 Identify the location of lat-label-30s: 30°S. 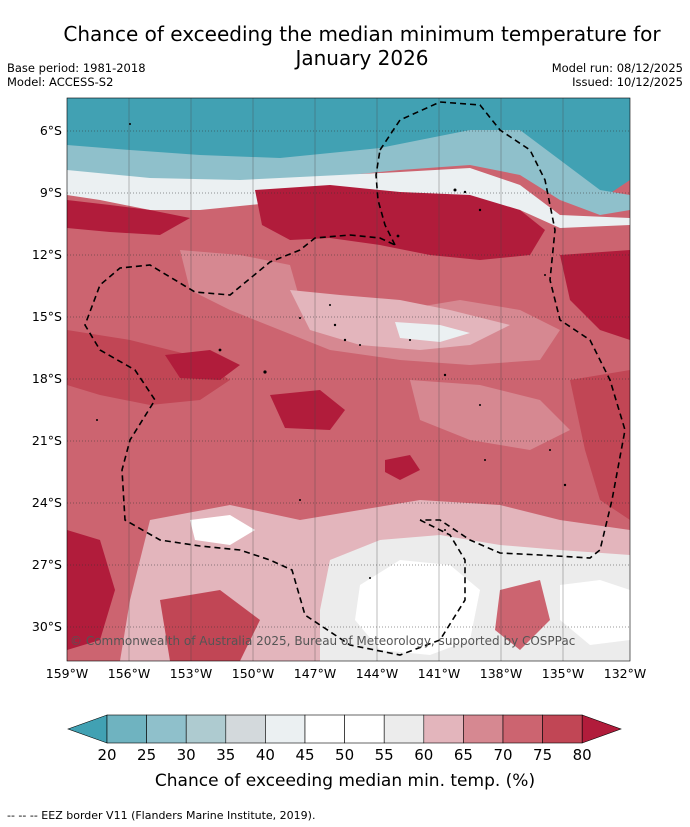
(46, 626).